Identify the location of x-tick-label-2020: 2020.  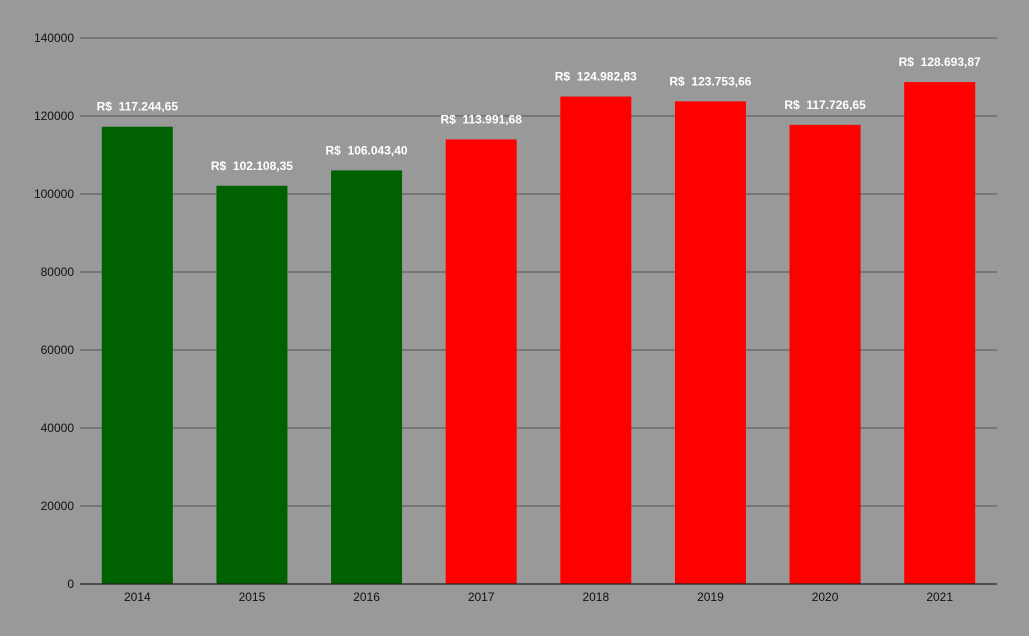
(825, 597).